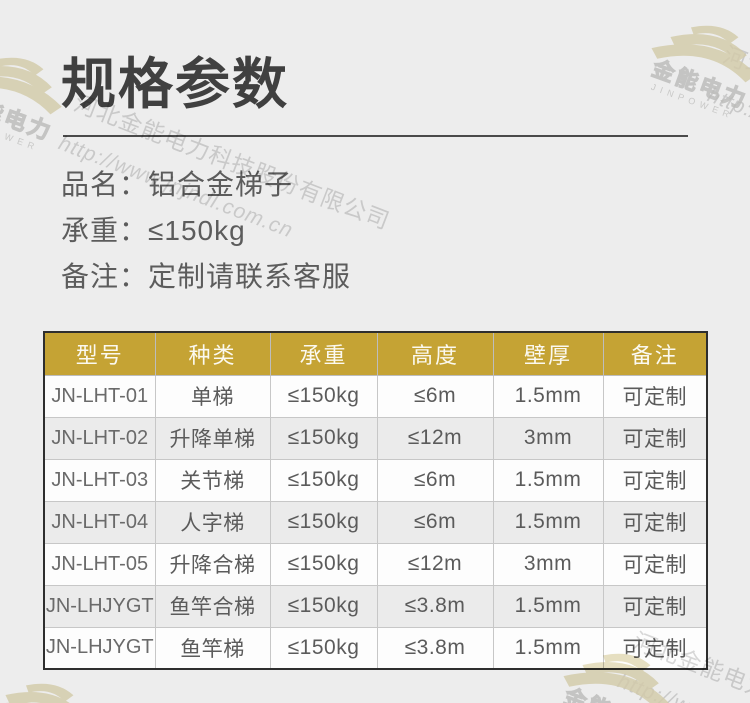  I want to click on table-row: JN-LHT-01 单梯 ≤150kg ≤6m 1.5mm 可定制, so click(375, 396).